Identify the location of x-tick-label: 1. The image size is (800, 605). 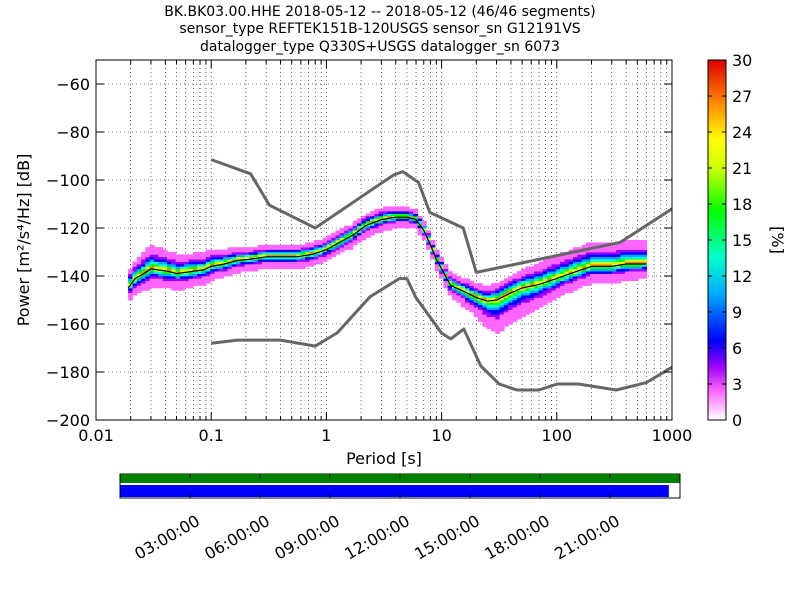
(326, 435).